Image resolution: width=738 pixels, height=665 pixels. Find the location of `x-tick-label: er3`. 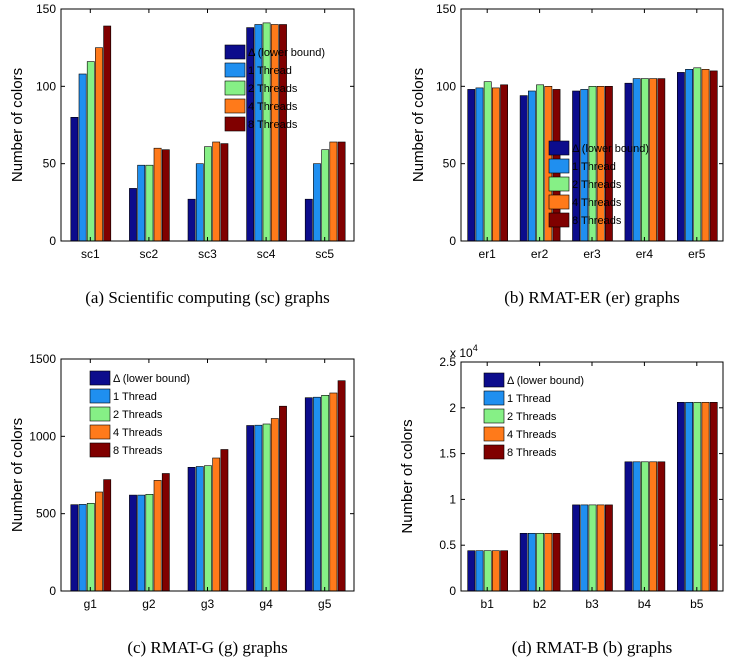

x-tick-label: er3 is located at coordinates (592, 254).